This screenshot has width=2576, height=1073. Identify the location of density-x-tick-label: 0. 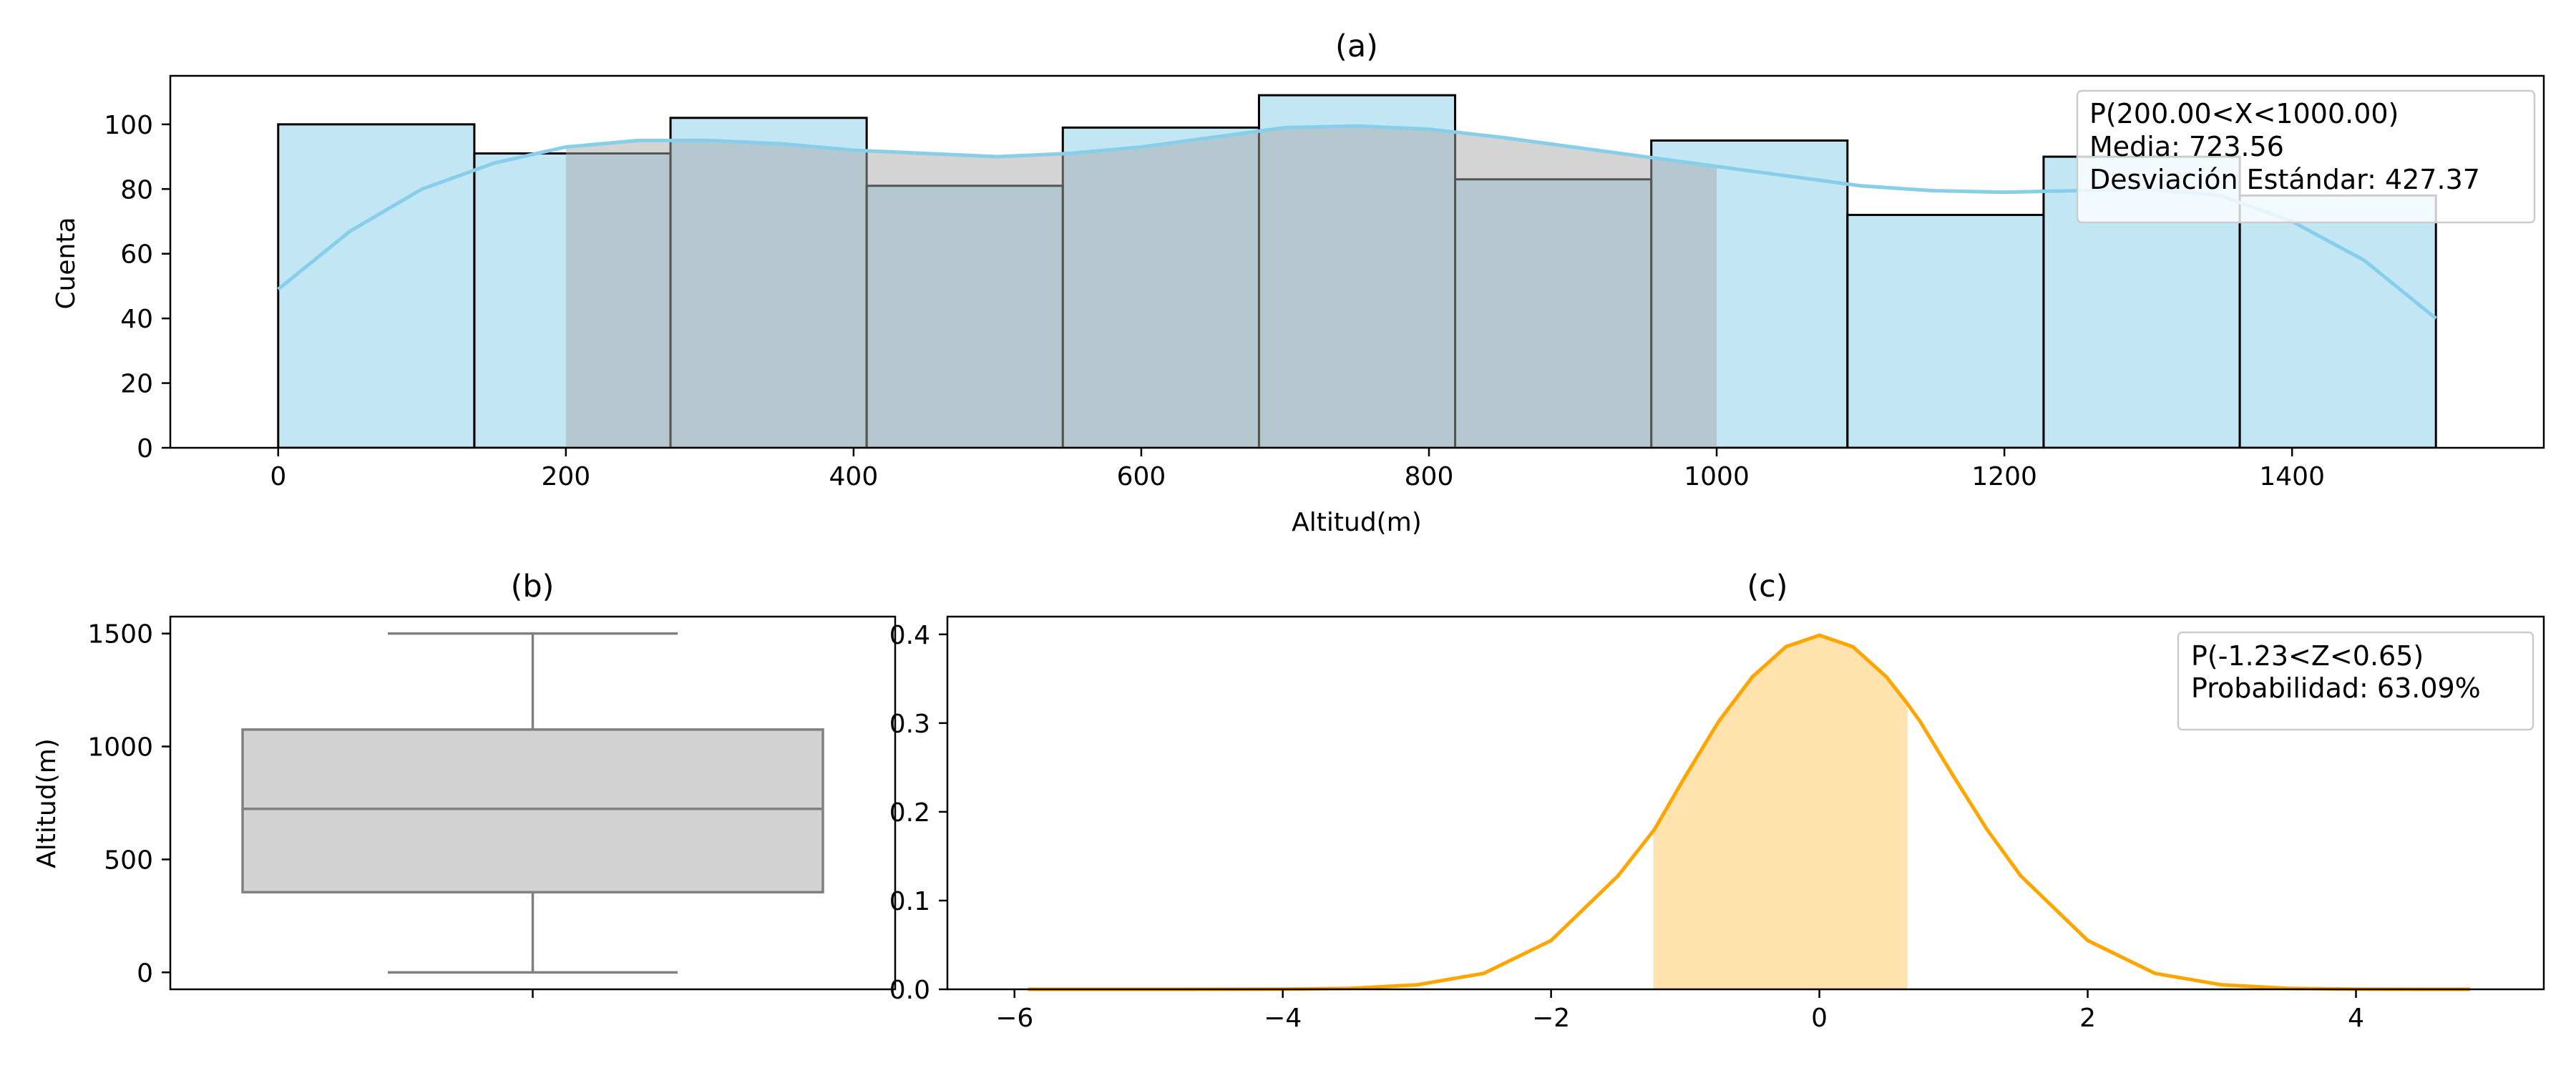
(1819, 1018).